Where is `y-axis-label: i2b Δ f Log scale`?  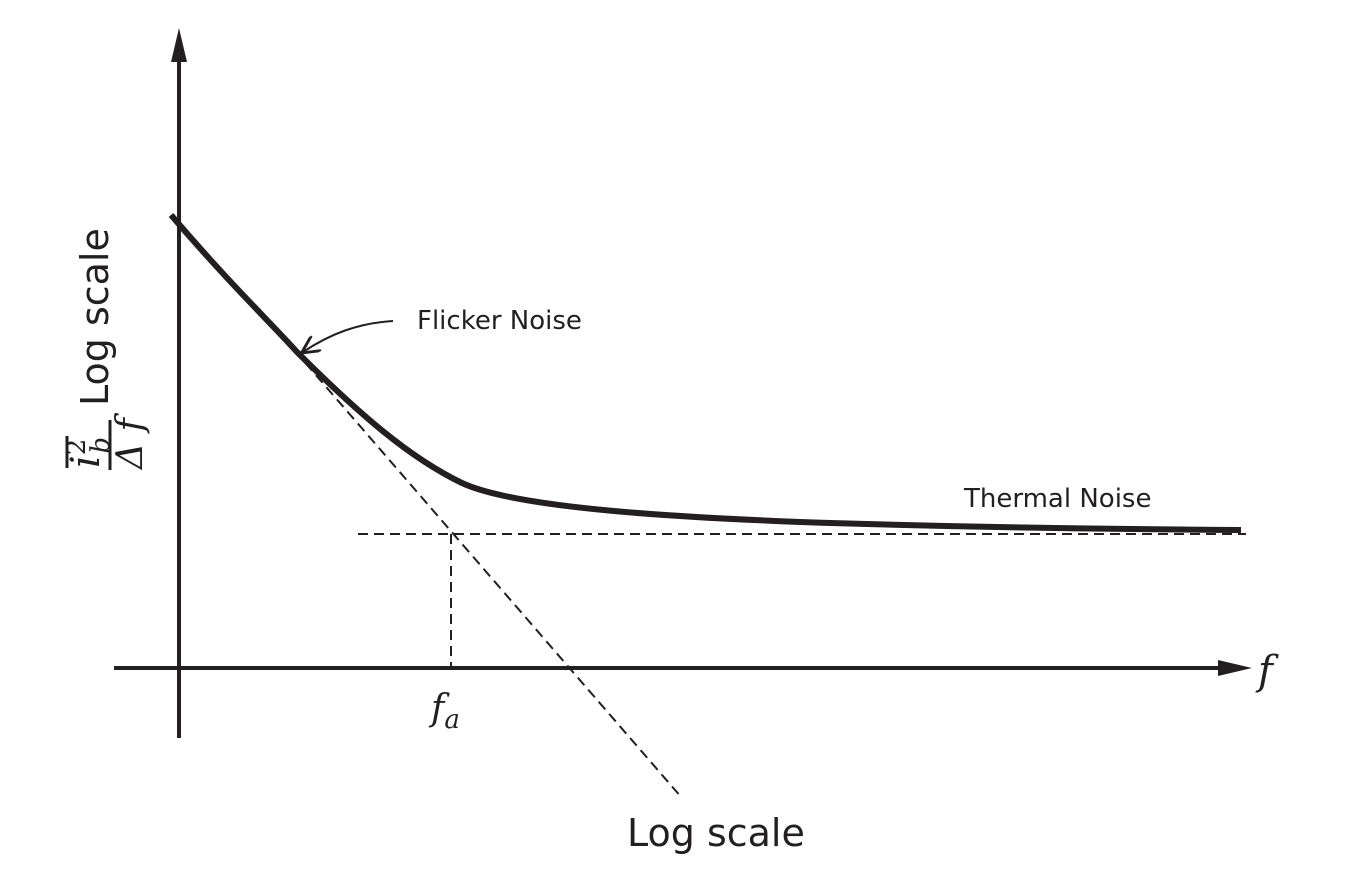
y-axis-label: i2b Δ f Log scale is located at coordinates (106, 349).